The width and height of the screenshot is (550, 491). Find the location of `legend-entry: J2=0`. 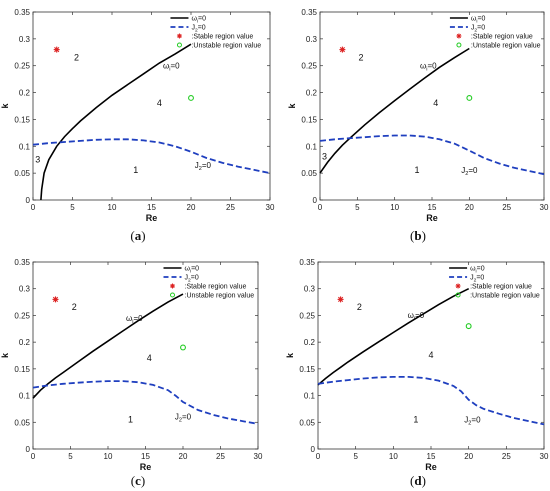

legend-entry: J2=0 is located at coordinates (192, 279).